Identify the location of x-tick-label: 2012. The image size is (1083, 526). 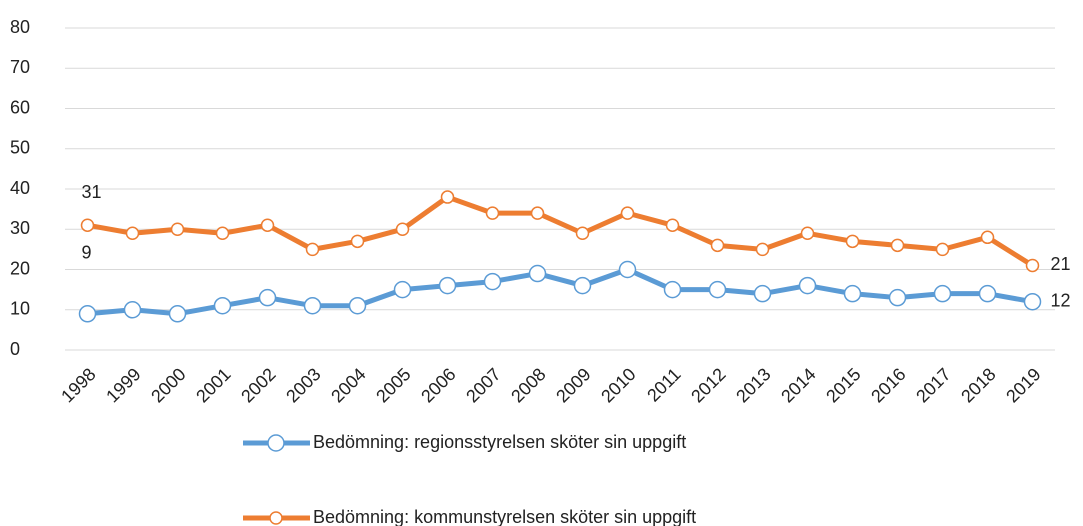
(708, 385).